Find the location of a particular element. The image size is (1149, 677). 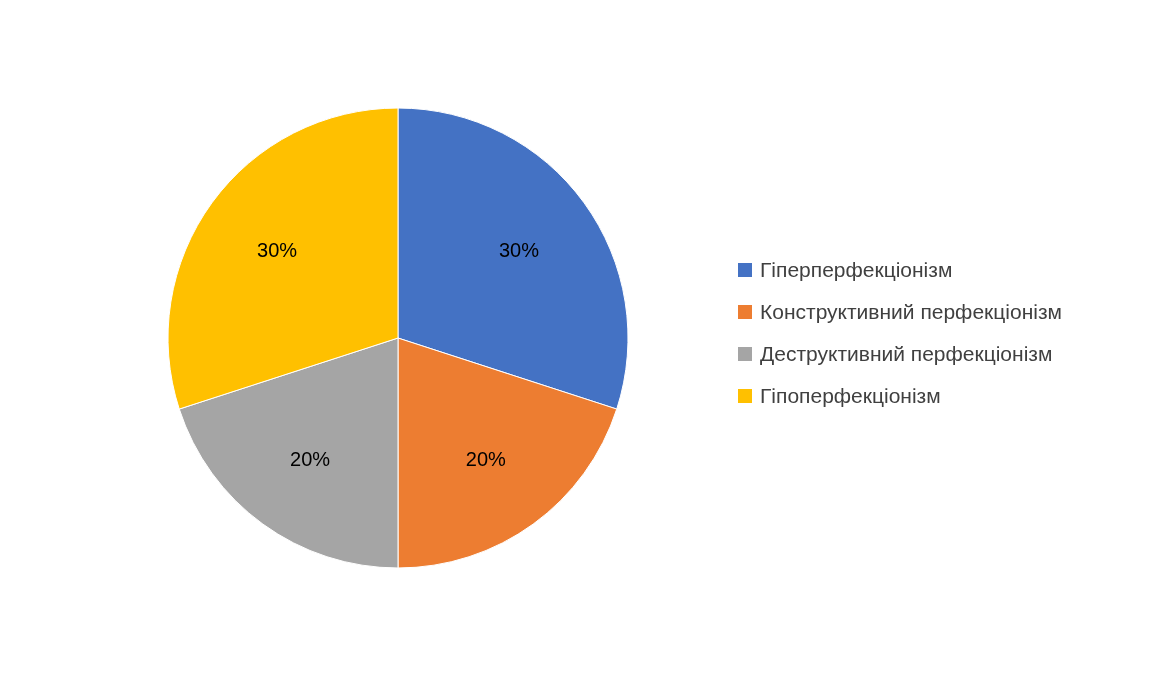

legend-label: Гіпоперфекціонізм is located at coordinates (850, 396).